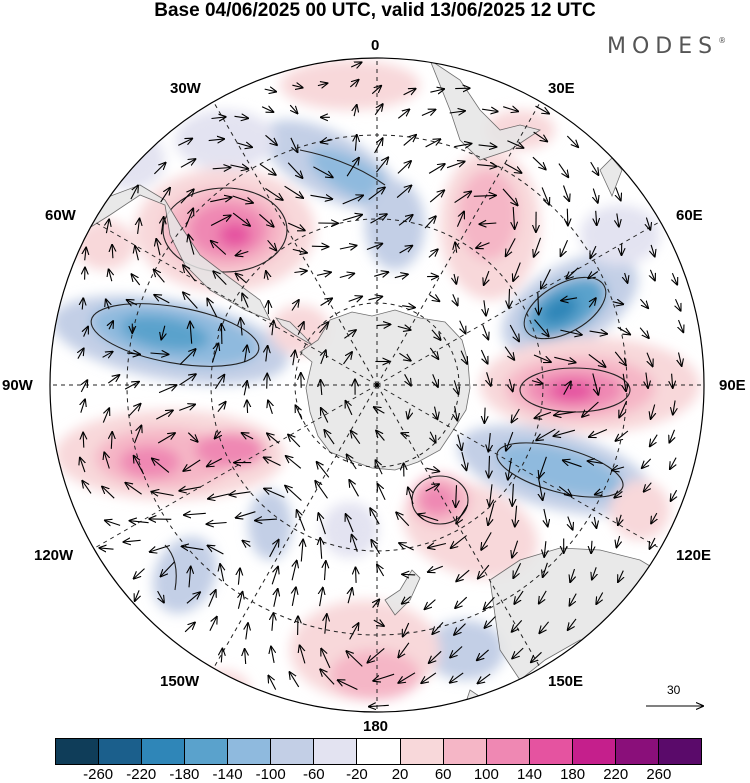 The width and height of the screenshot is (750, 783). What do you see at coordinates (674, 690) in the screenshot?
I see `reference-vector-label: 30` at bounding box center [674, 690].